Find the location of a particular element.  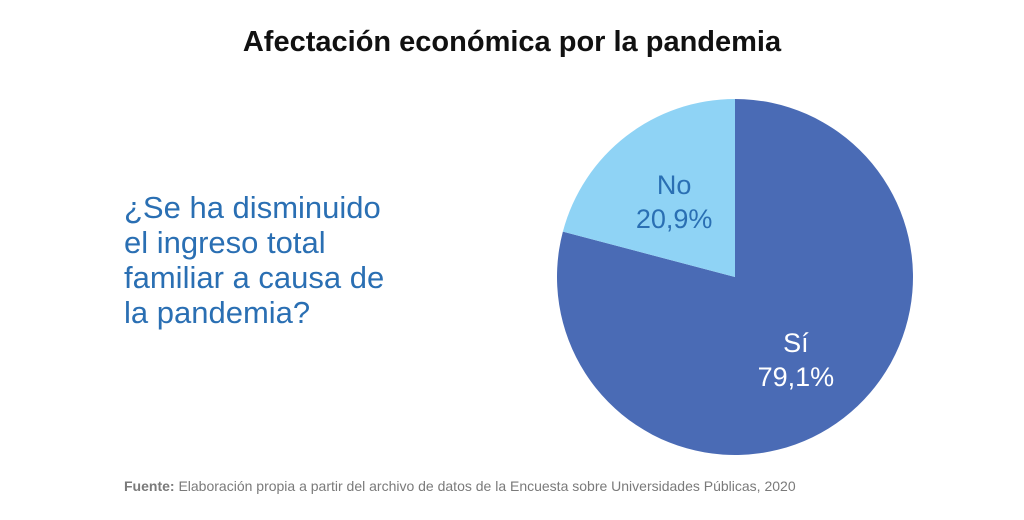

slice-value-label: 20,9% is located at coordinates (674, 219).